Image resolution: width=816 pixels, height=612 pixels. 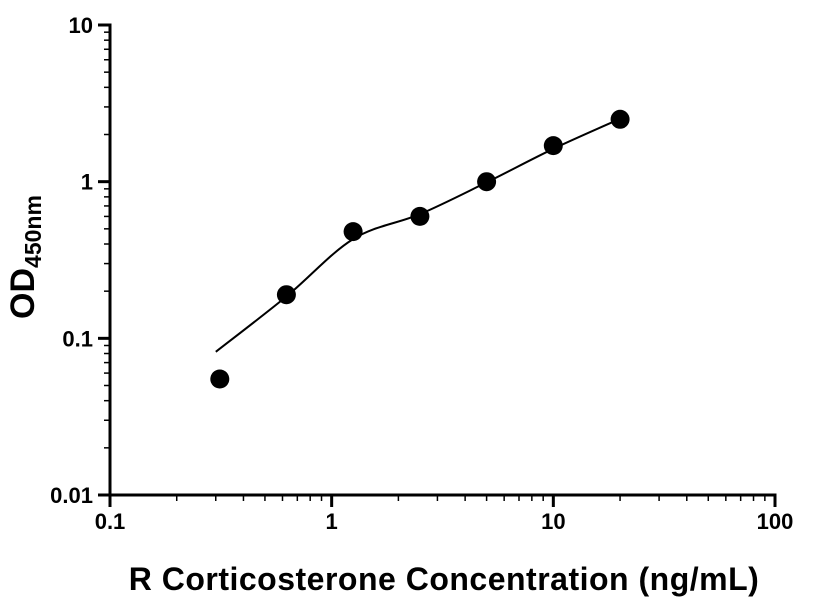 I want to click on y-tick-label: 0.01, so click(x=71, y=495).